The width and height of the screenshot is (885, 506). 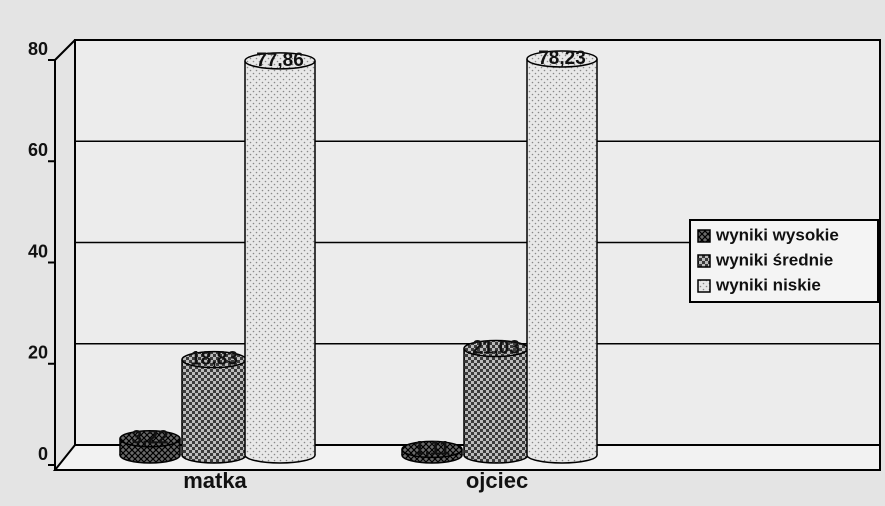 I want to click on legend-label: wyniki wysokie, so click(x=777, y=234).